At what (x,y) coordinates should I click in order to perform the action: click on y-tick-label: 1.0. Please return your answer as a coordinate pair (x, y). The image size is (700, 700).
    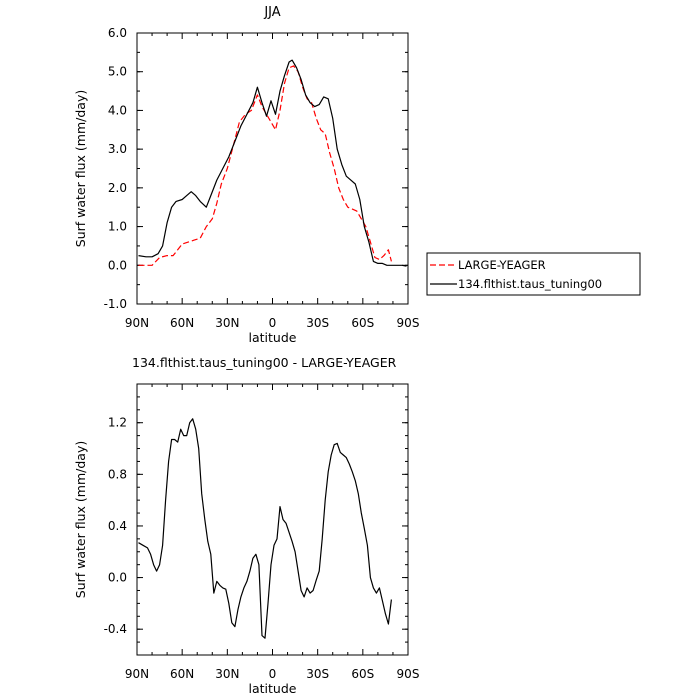
    Looking at the image, I should click on (117, 227).